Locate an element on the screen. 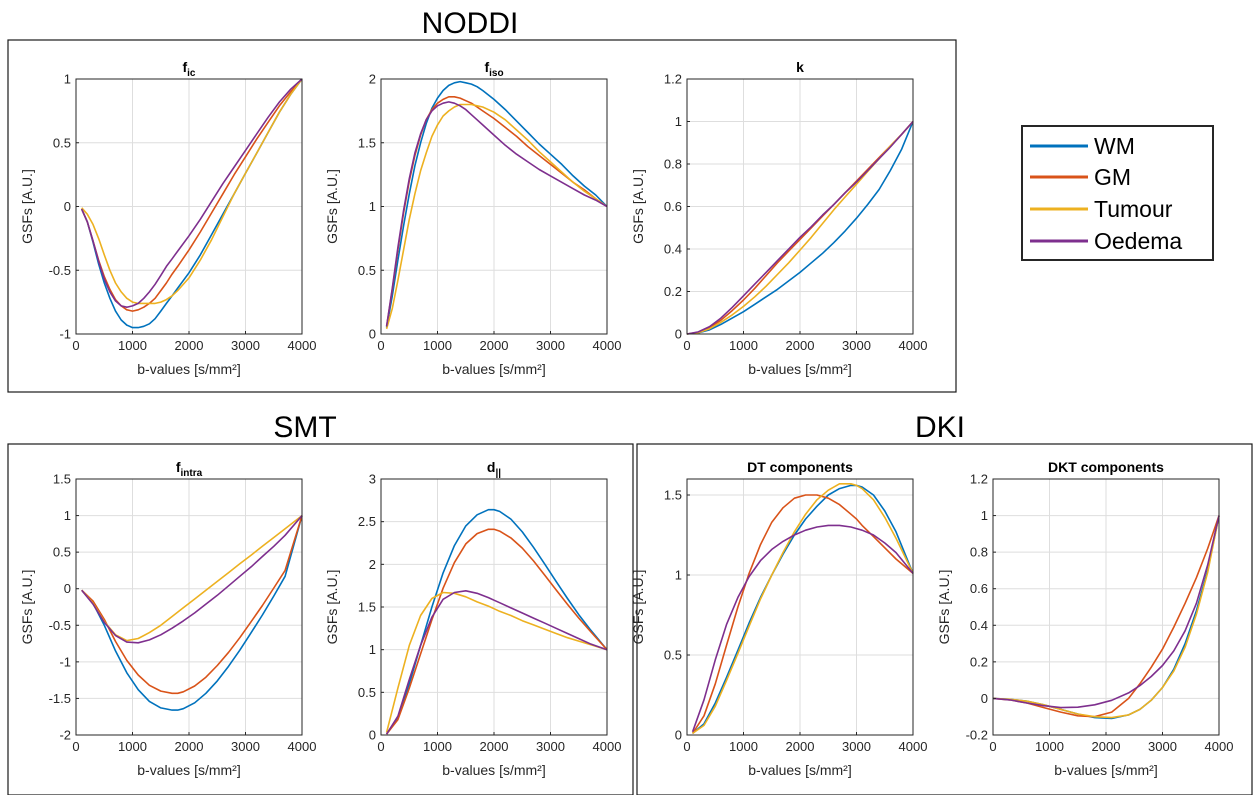  dt-series-wm is located at coordinates (803, 609).